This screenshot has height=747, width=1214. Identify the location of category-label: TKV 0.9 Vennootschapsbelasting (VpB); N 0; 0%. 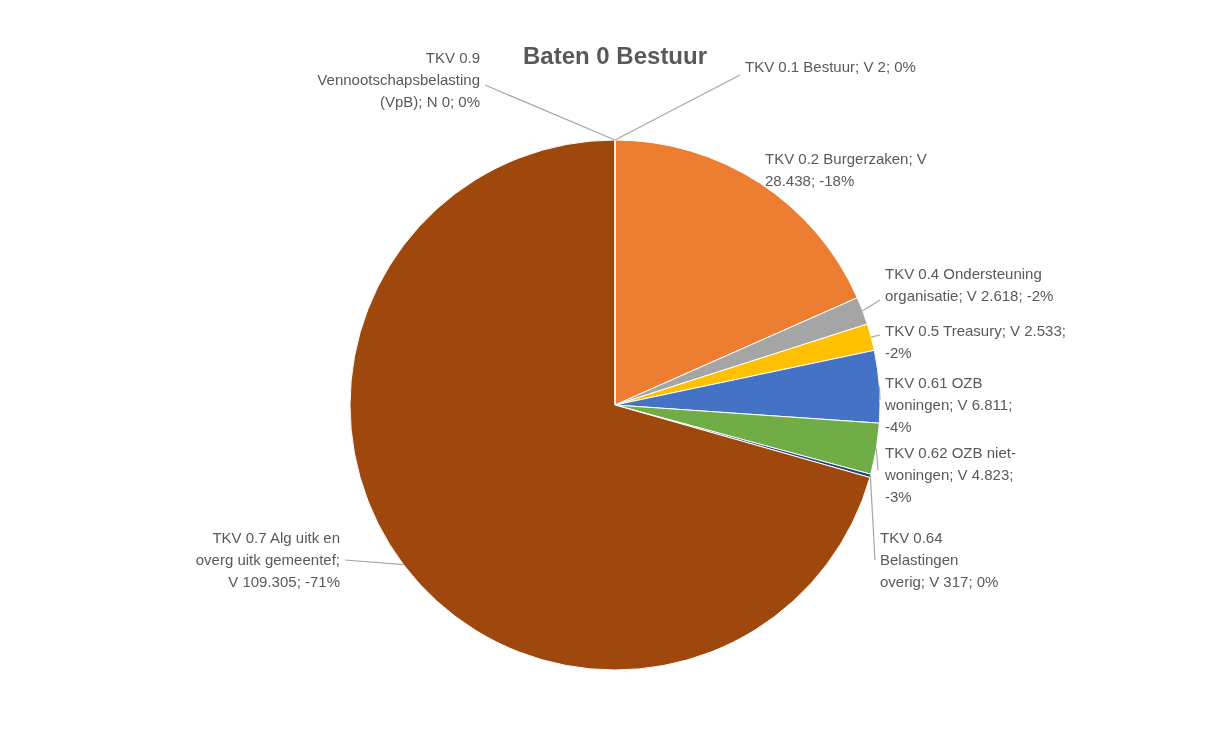
(398, 79).